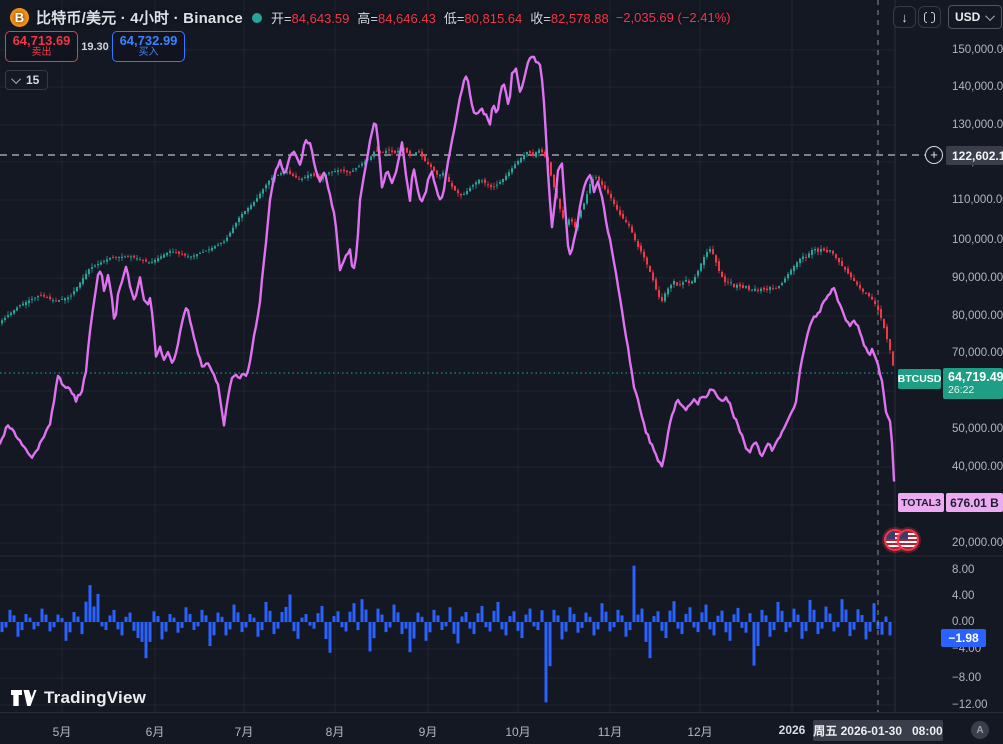 Image resolution: width=1003 pixels, height=744 pixels. I want to click on currency-selector: USD, so click(975, 17).